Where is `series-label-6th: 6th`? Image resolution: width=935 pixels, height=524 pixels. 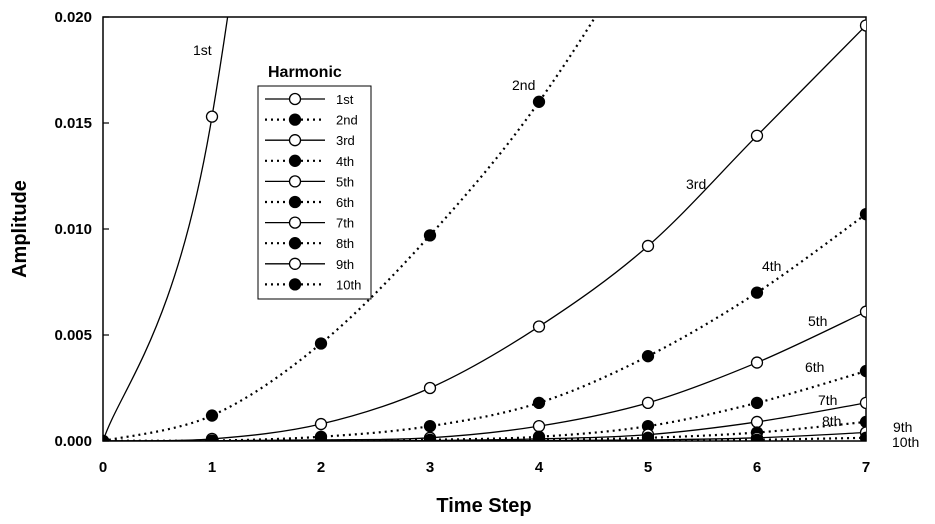
series-label-6th: 6th is located at coordinates (814, 367).